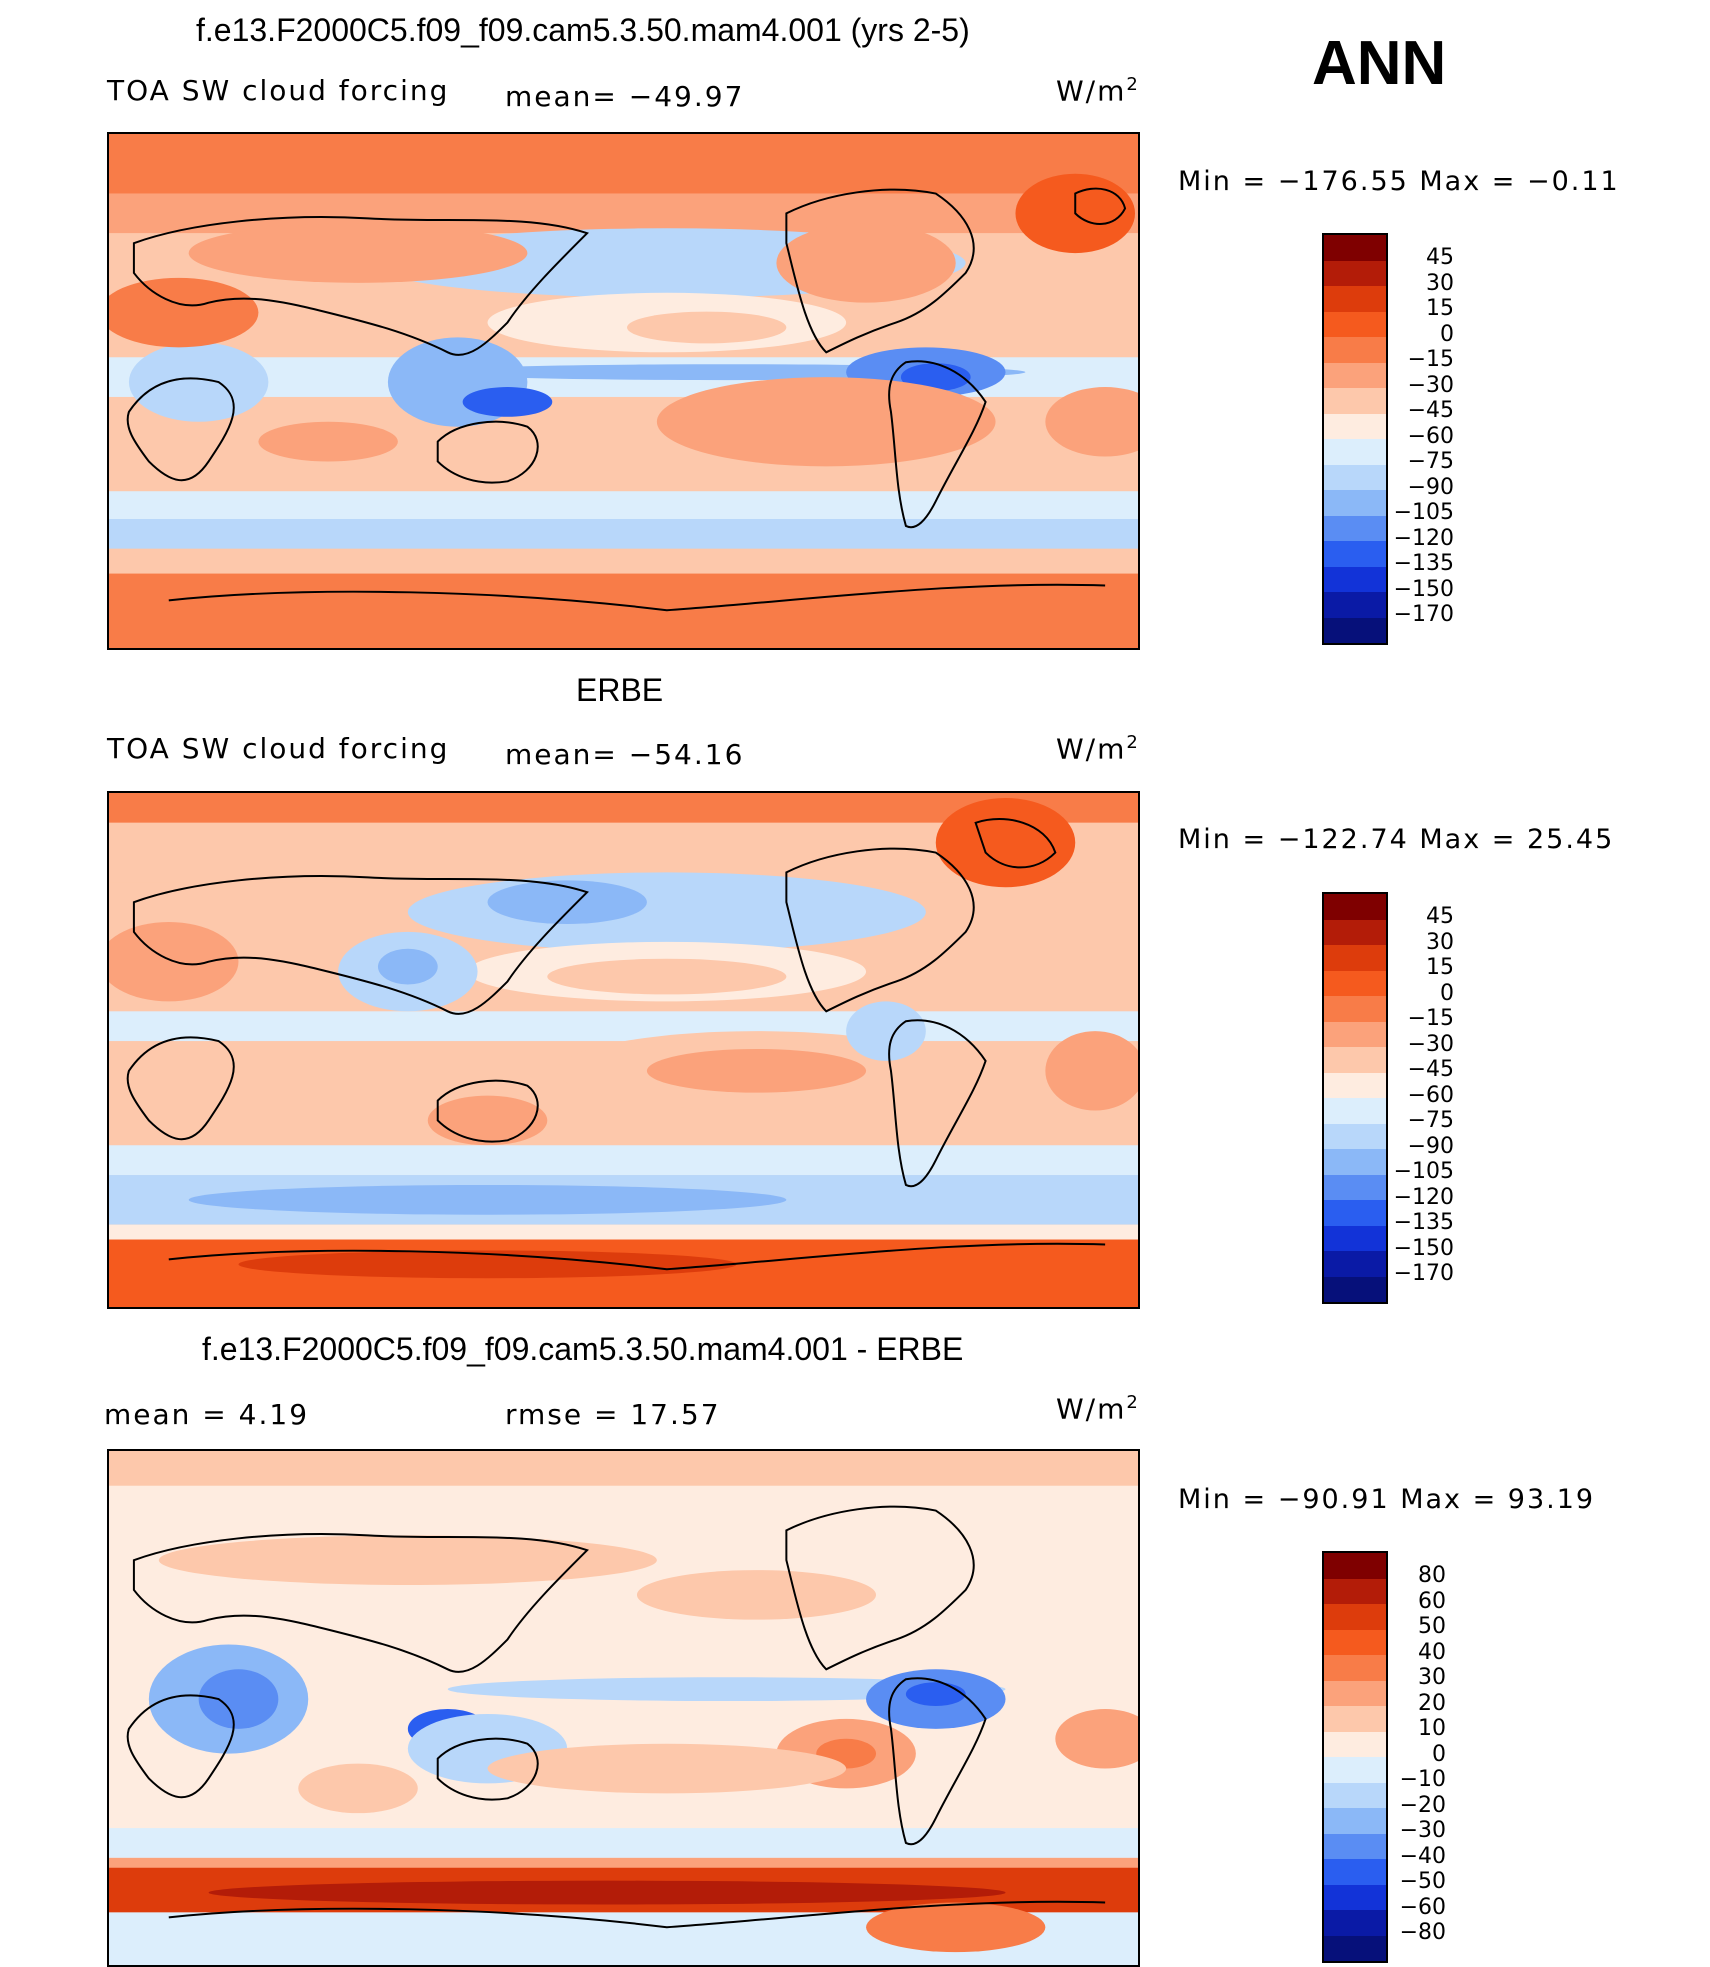 This screenshot has width=1710, height=1967. What do you see at coordinates (1387, 1499) in the screenshot?
I see `panel3-minmax: Min = −90.91 Max = 93.19` at bounding box center [1387, 1499].